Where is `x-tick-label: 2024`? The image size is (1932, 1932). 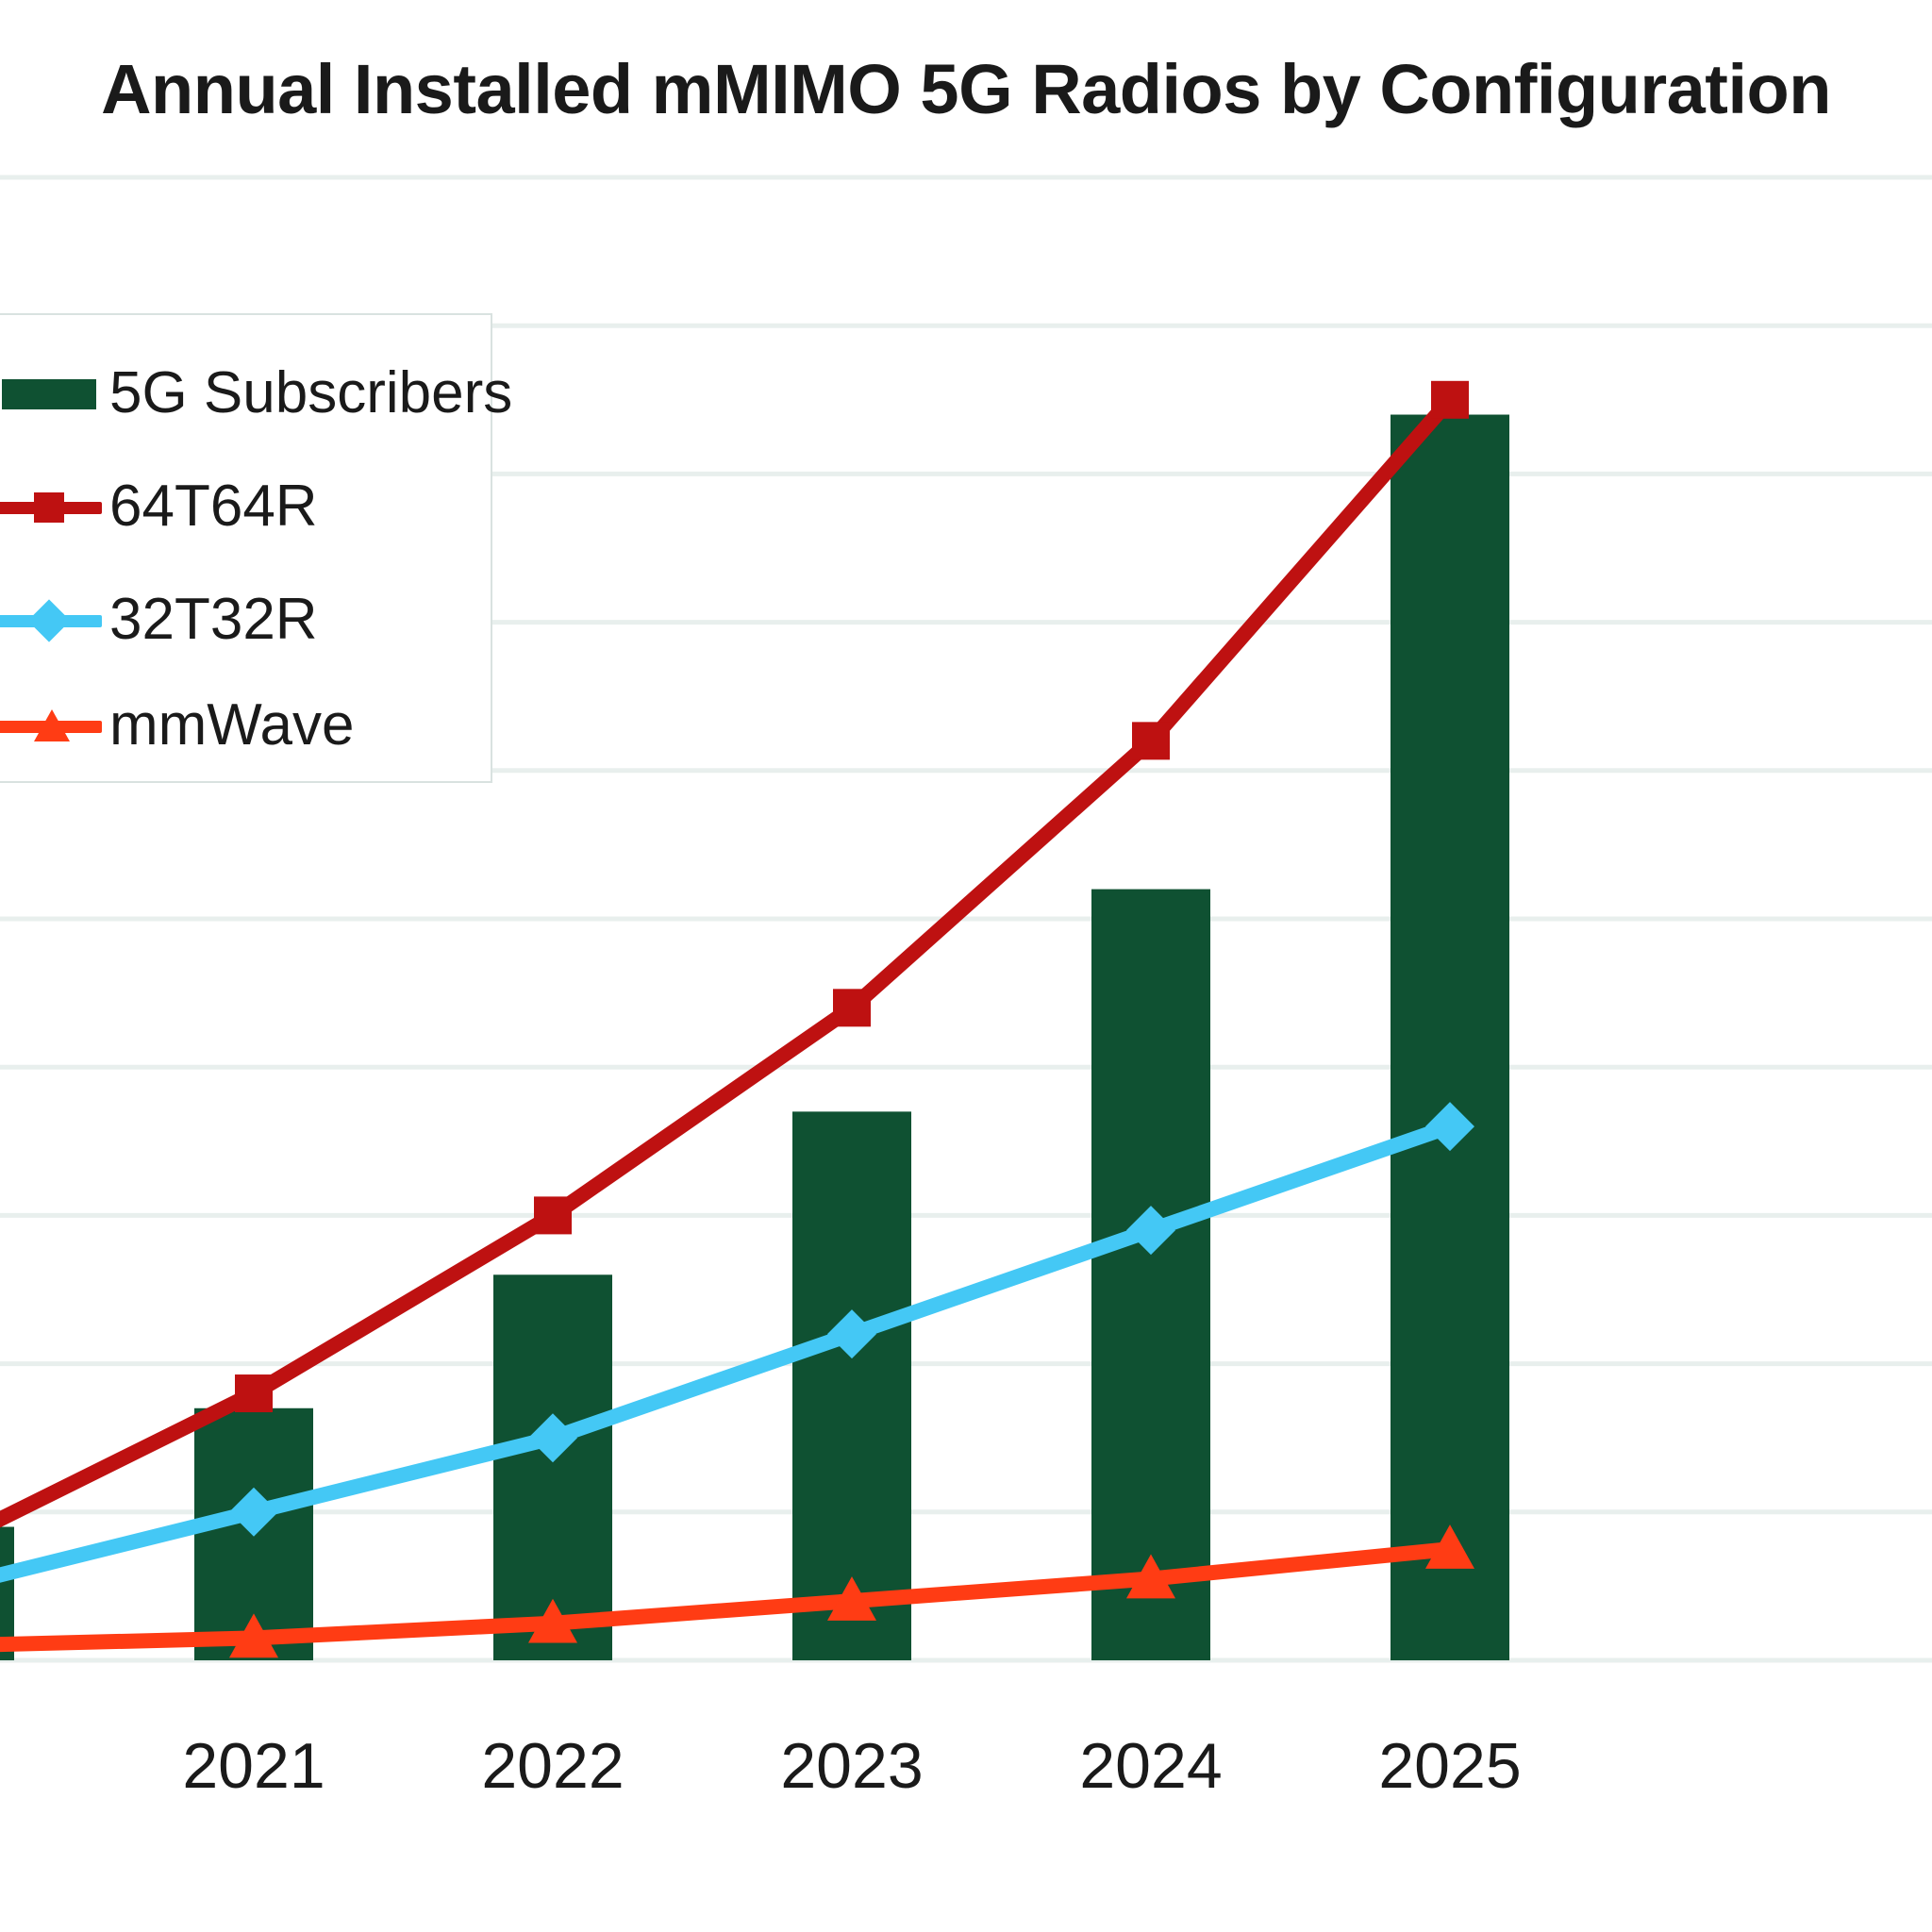
x-tick-label: 2024 is located at coordinates (1150, 1766).